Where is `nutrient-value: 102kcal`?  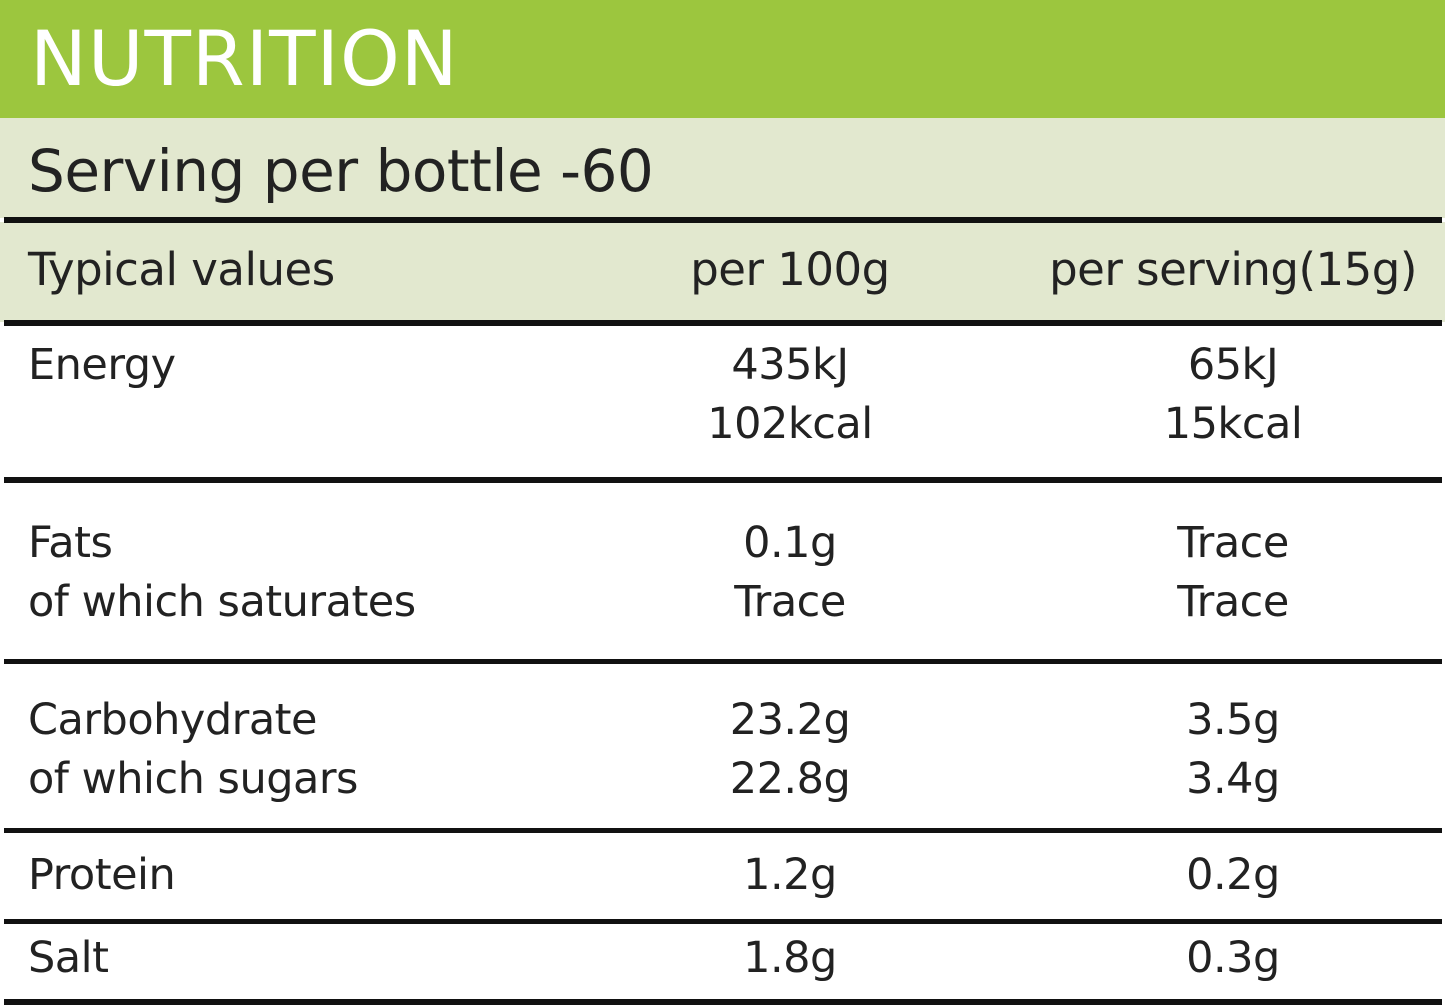
nutrient-value: 102kcal is located at coordinates (790, 424).